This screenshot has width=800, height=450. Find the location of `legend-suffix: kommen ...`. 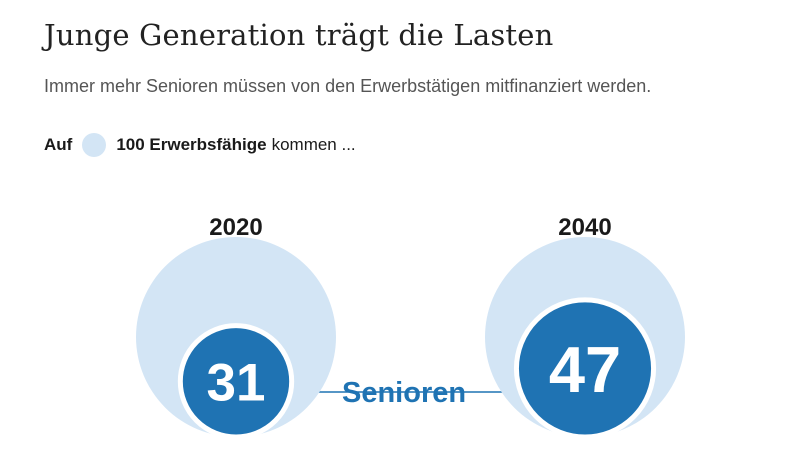

legend-suffix: kommen ... is located at coordinates (313, 144).